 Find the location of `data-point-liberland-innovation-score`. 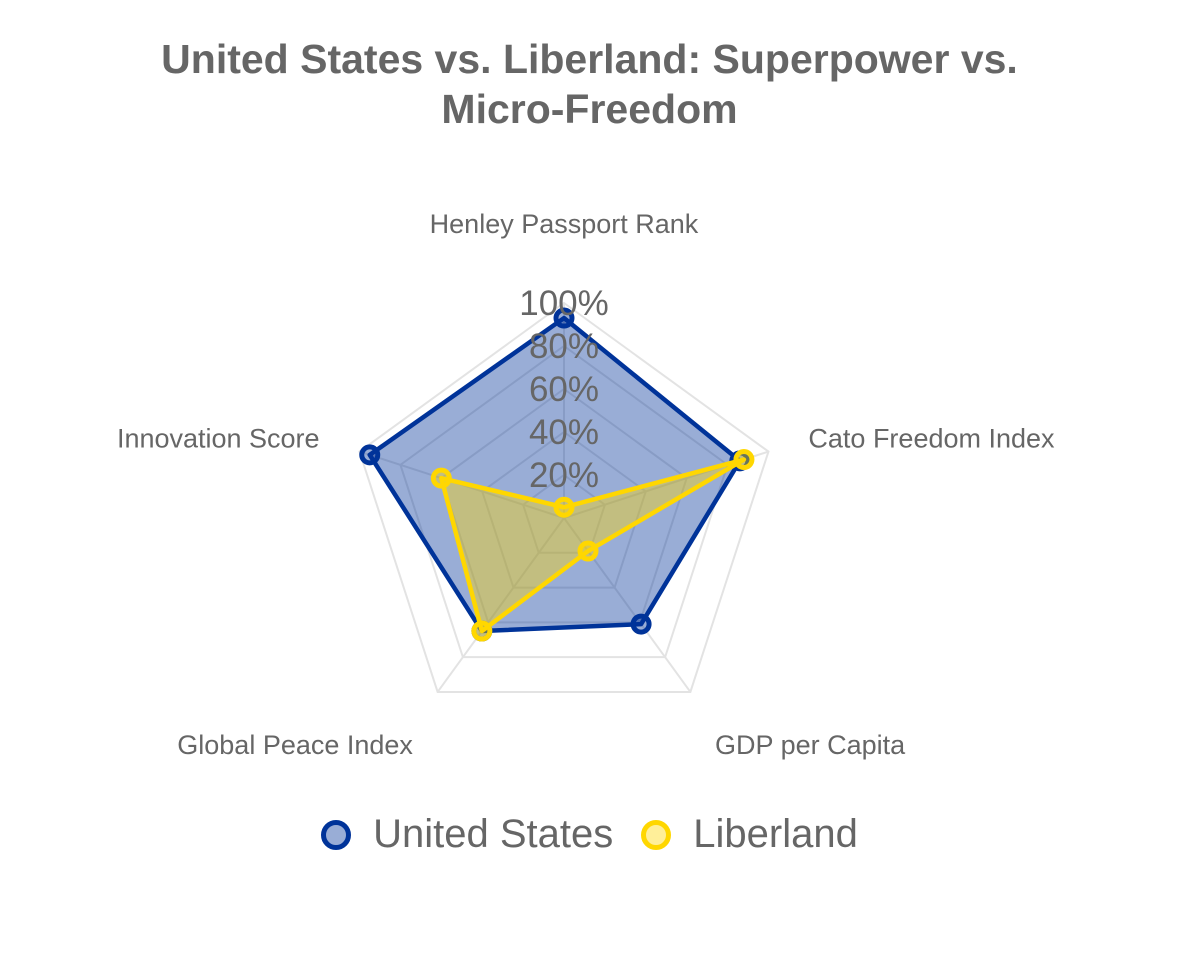

data-point-liberland-innovation-score is located at coordinates (441, 478).